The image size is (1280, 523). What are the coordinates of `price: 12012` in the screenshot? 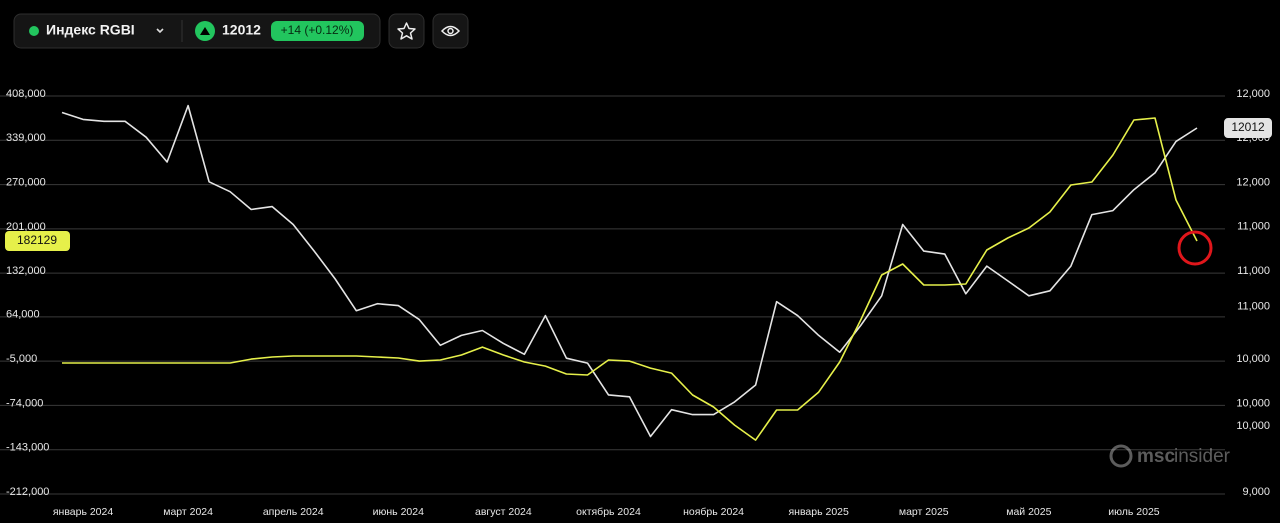 It's located at (241, 30).